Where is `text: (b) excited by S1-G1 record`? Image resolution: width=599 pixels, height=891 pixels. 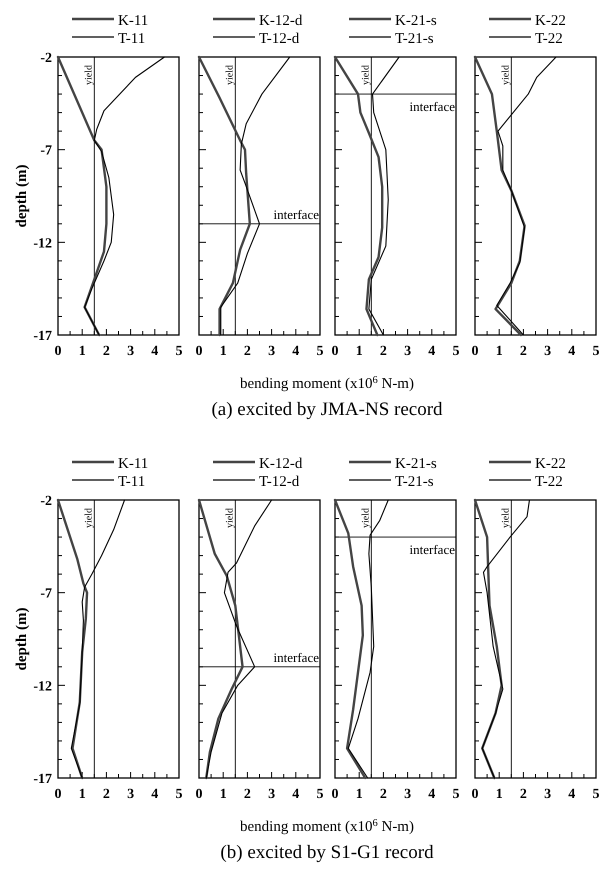 text: (b) excited by S1-G1 record is located at coordinates (327, 852).